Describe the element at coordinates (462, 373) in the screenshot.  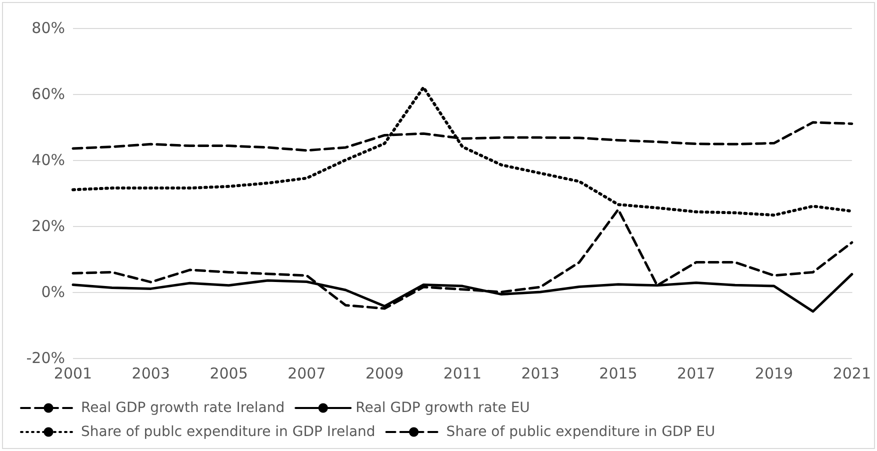
I see `x-tick-label: 2011` at that location.